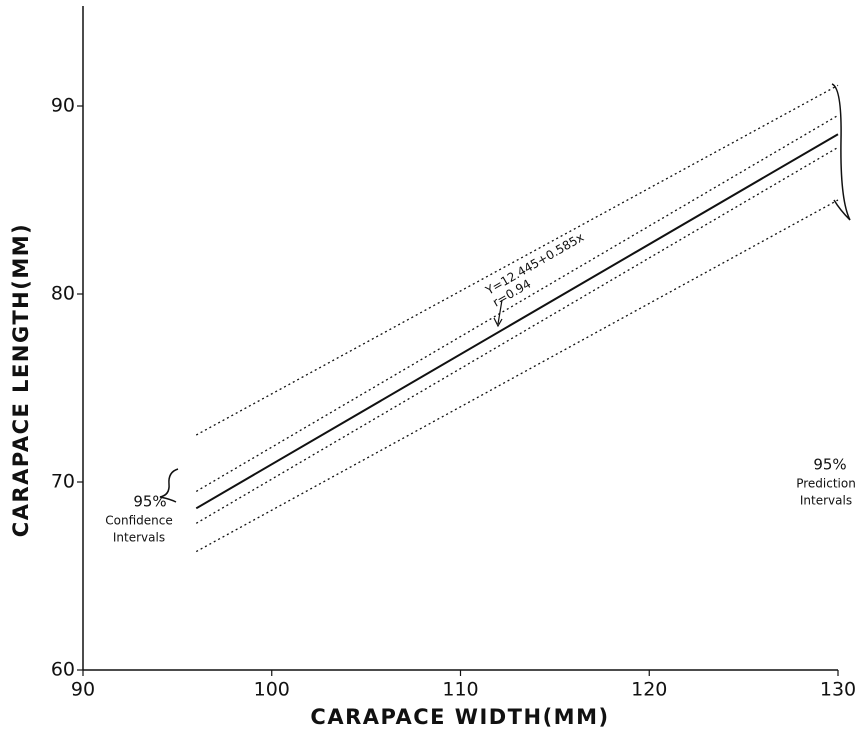 This screenshot has width=867, height=732. Describe the element at coordinates (826, 501) in the screenshot. I see `prediction-text: Intervals` at that location.